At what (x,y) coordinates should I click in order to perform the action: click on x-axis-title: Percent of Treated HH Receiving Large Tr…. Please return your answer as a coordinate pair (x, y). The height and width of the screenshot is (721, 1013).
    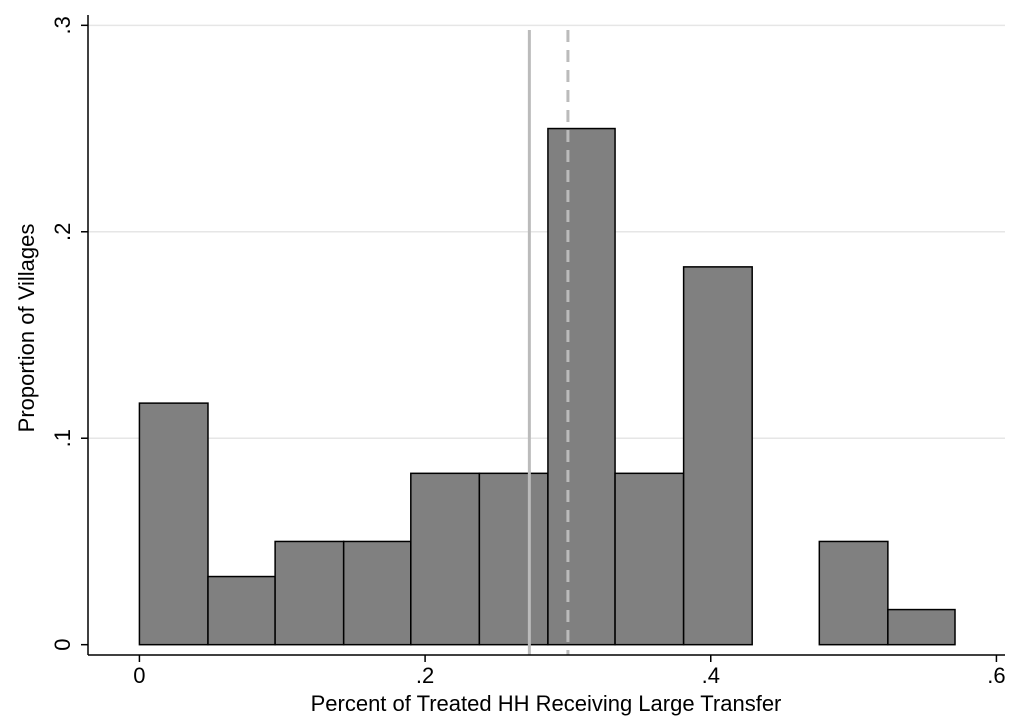
    Looking at the image, I should click on (546, 703).